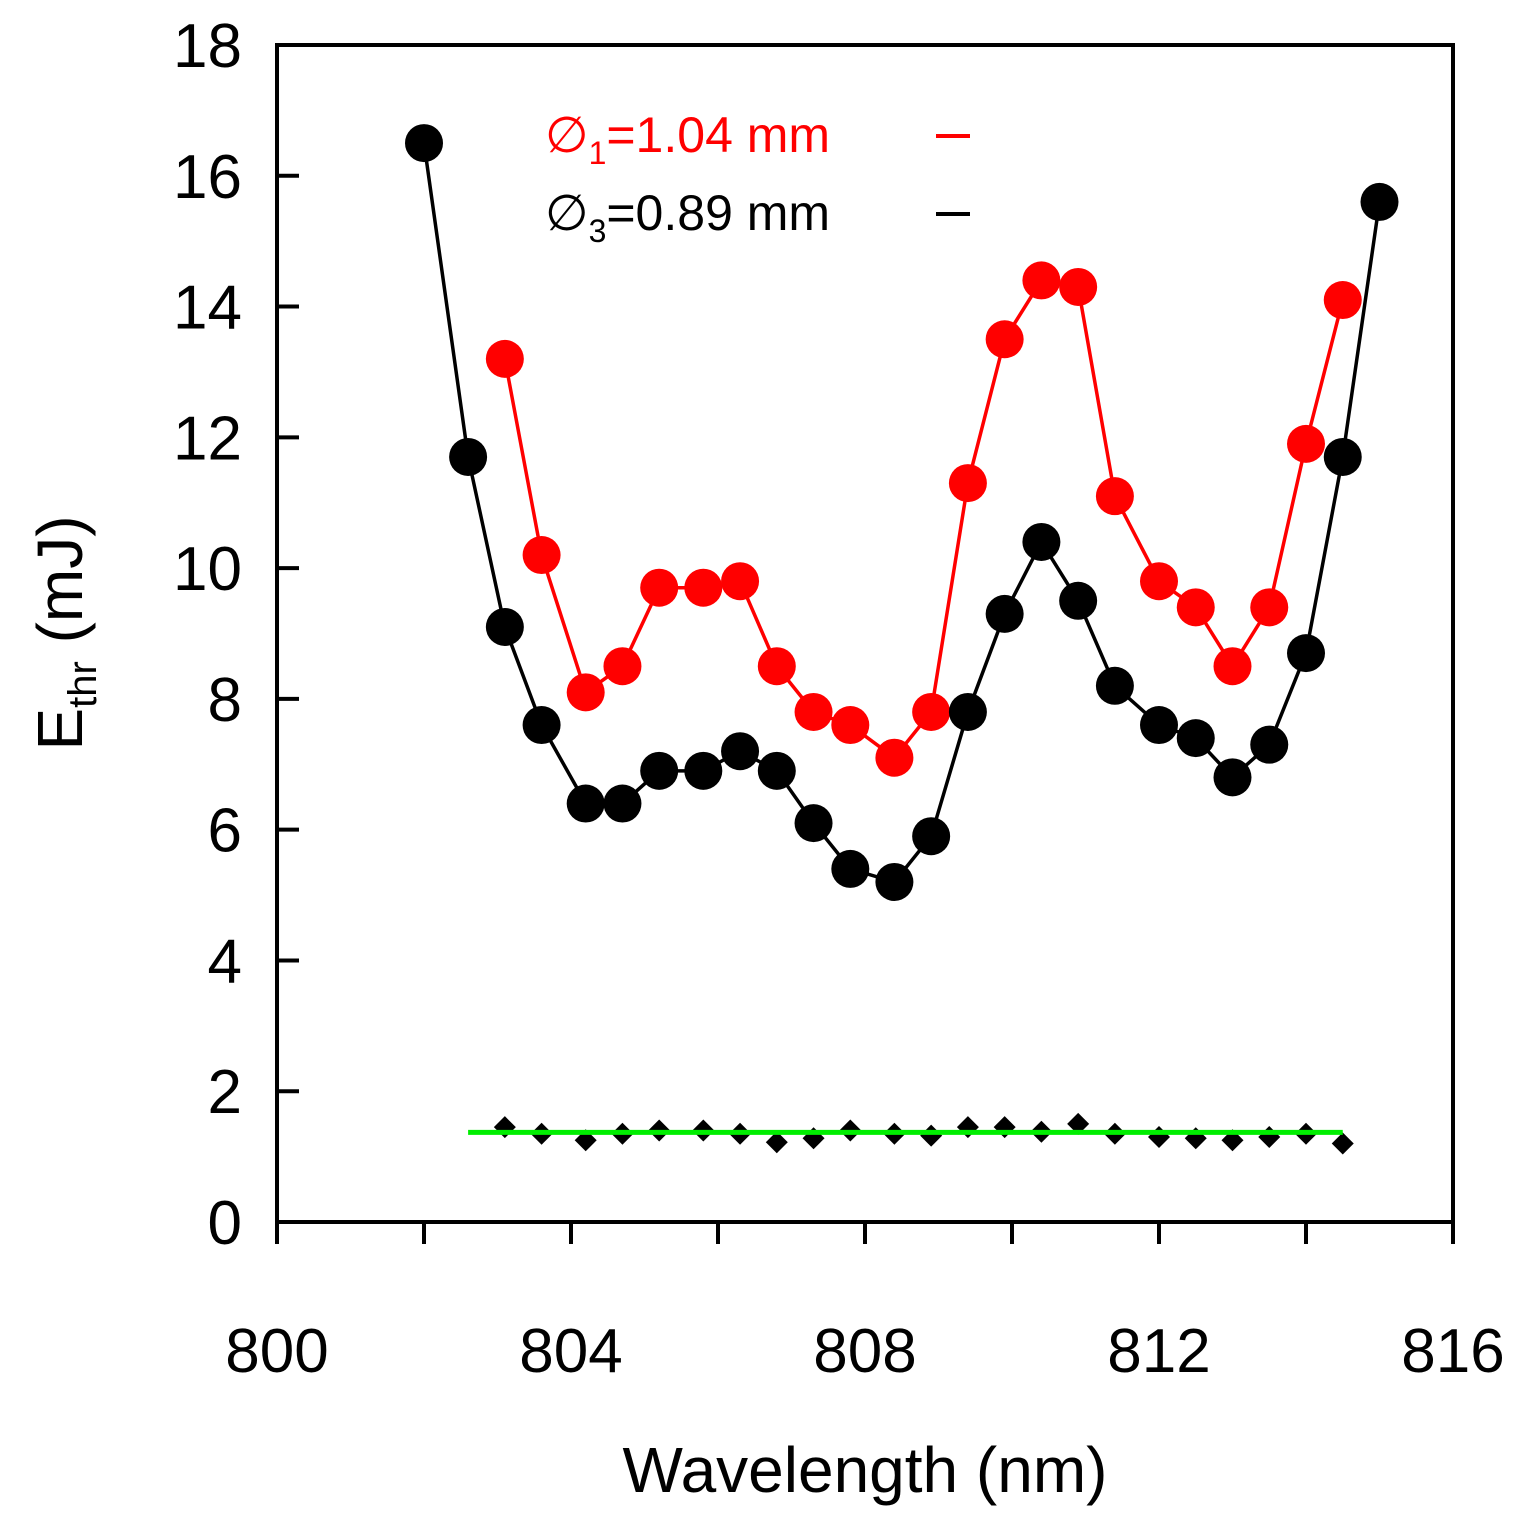  What do you see at coordinates (236, 635) in the screenshot?
I see `y-axis: 0 2 4 6 8 10 12 14 16 18` at bounding box center [236, 635].